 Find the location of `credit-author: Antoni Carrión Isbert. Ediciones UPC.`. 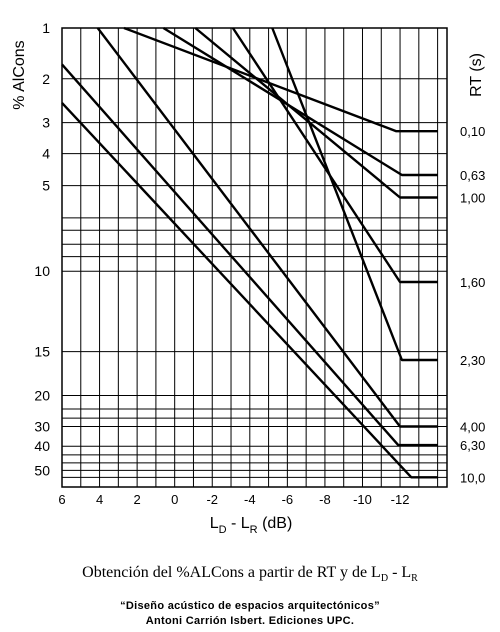

credit-author: Antoni Carrión Isbert. Ediciones UPC. is located at coordinates (250, 621).